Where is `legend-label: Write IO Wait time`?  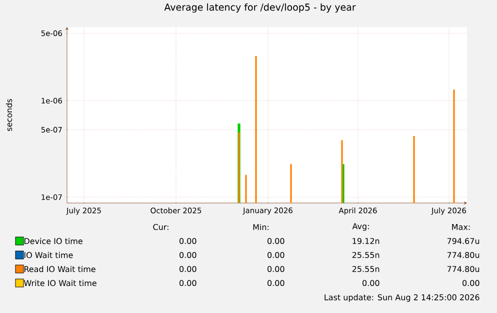
legend-label: Write IO Wait time is located at coordinates (60, 283).